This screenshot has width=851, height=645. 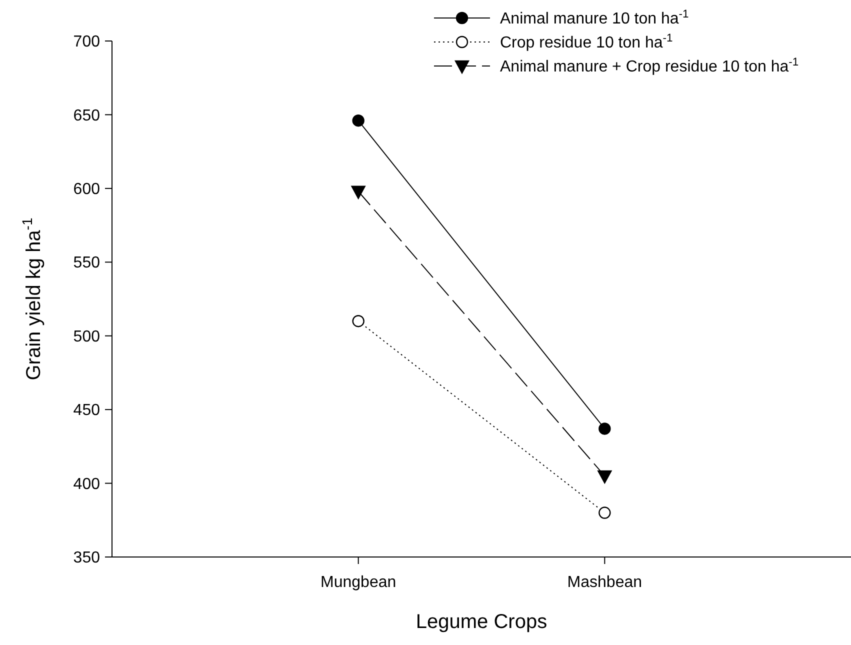 What do you see at coordinates (86, 337) in the screenshot?
I see `y-tick-label: 500` at bounding box center [86, 337].